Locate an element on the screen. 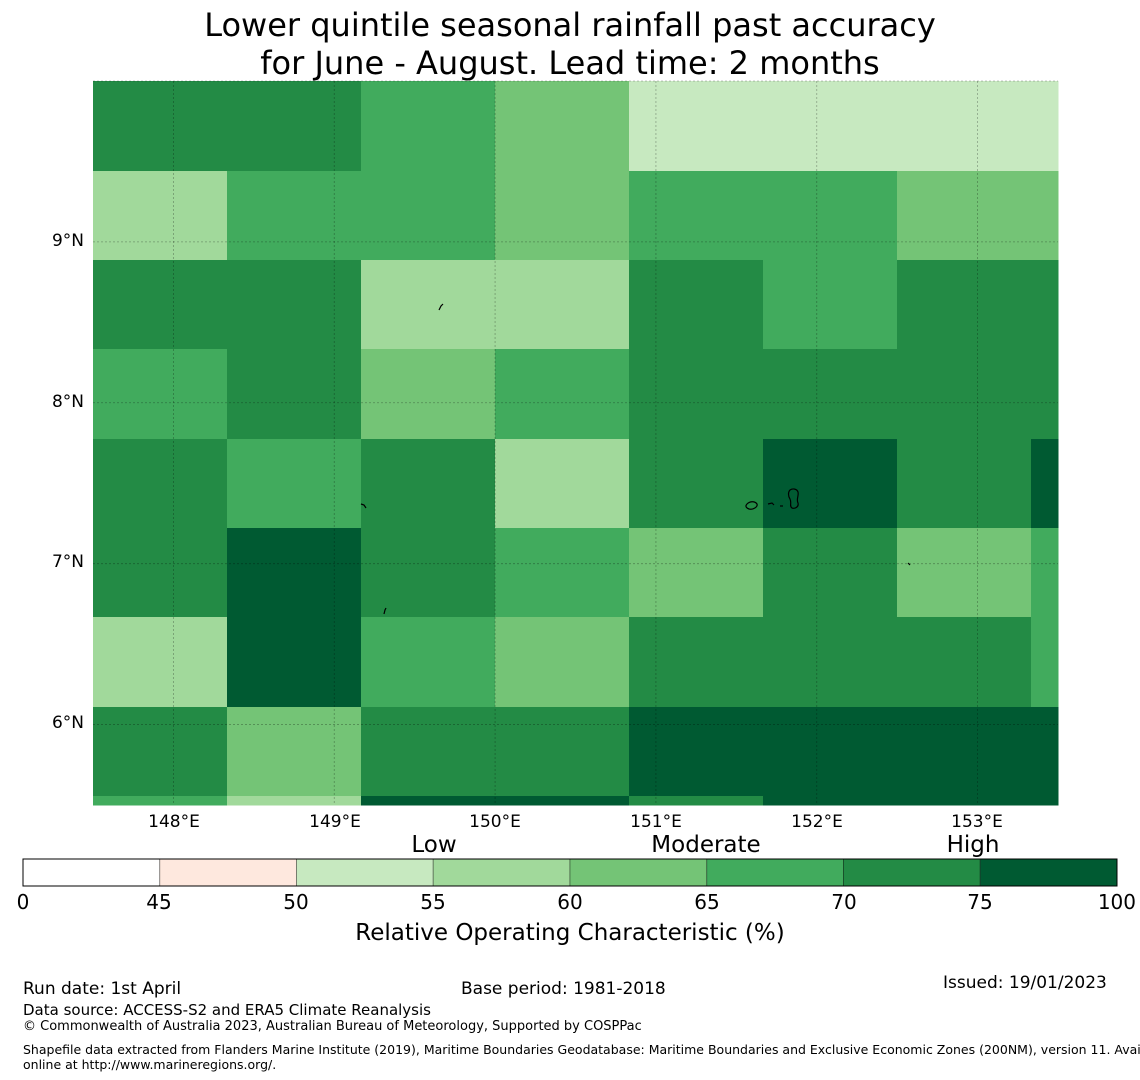 The image size is (1140, 1080). colorbar-frame is located at coordinates (570, 872).